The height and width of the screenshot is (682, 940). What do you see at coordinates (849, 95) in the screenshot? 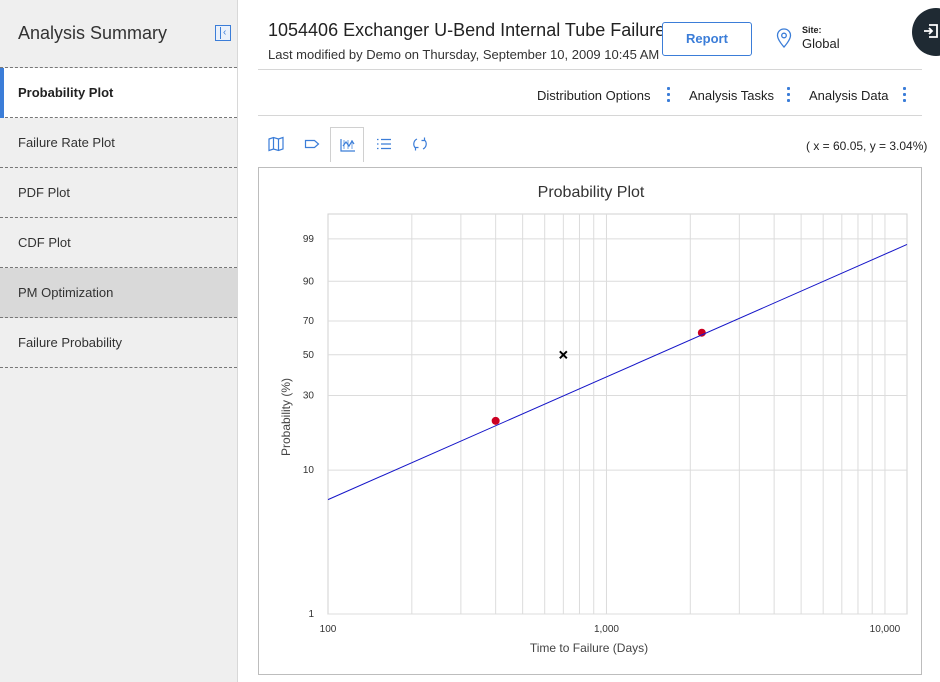
I see `analysis-data-link: Analysis Data` at bounding box center [849, 95].